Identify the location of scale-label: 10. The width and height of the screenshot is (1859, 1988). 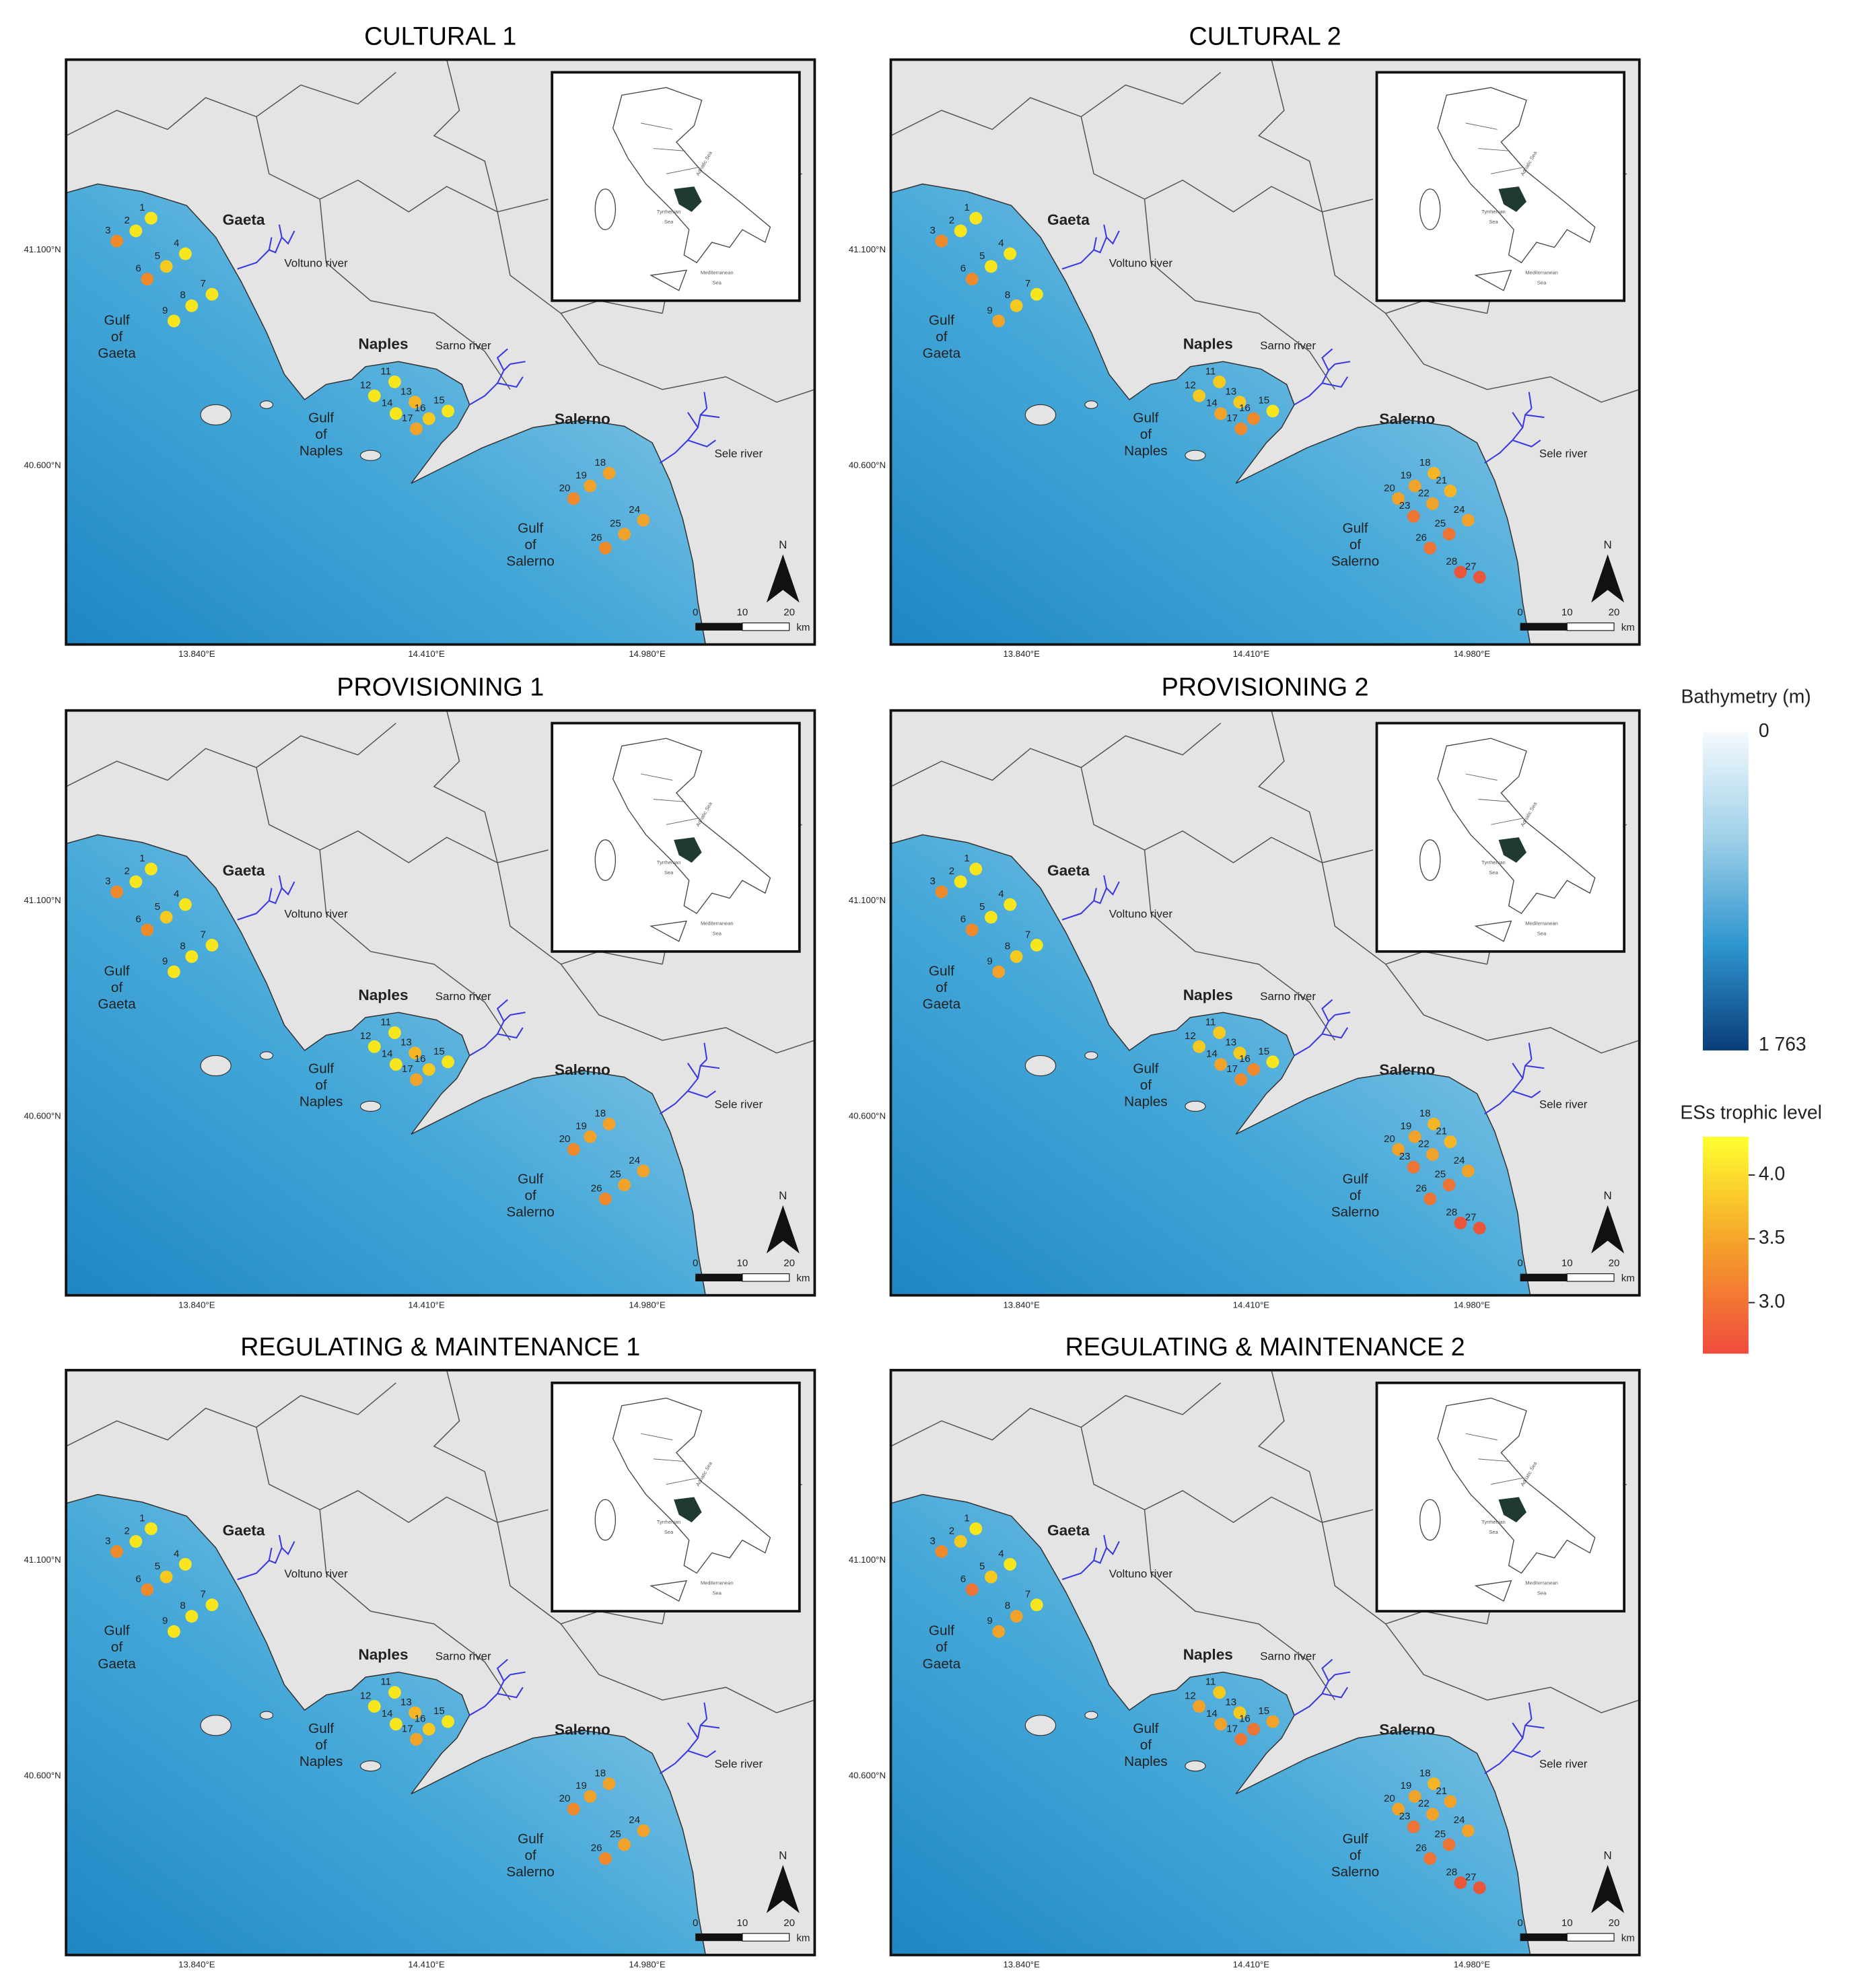
(1567, 1923).